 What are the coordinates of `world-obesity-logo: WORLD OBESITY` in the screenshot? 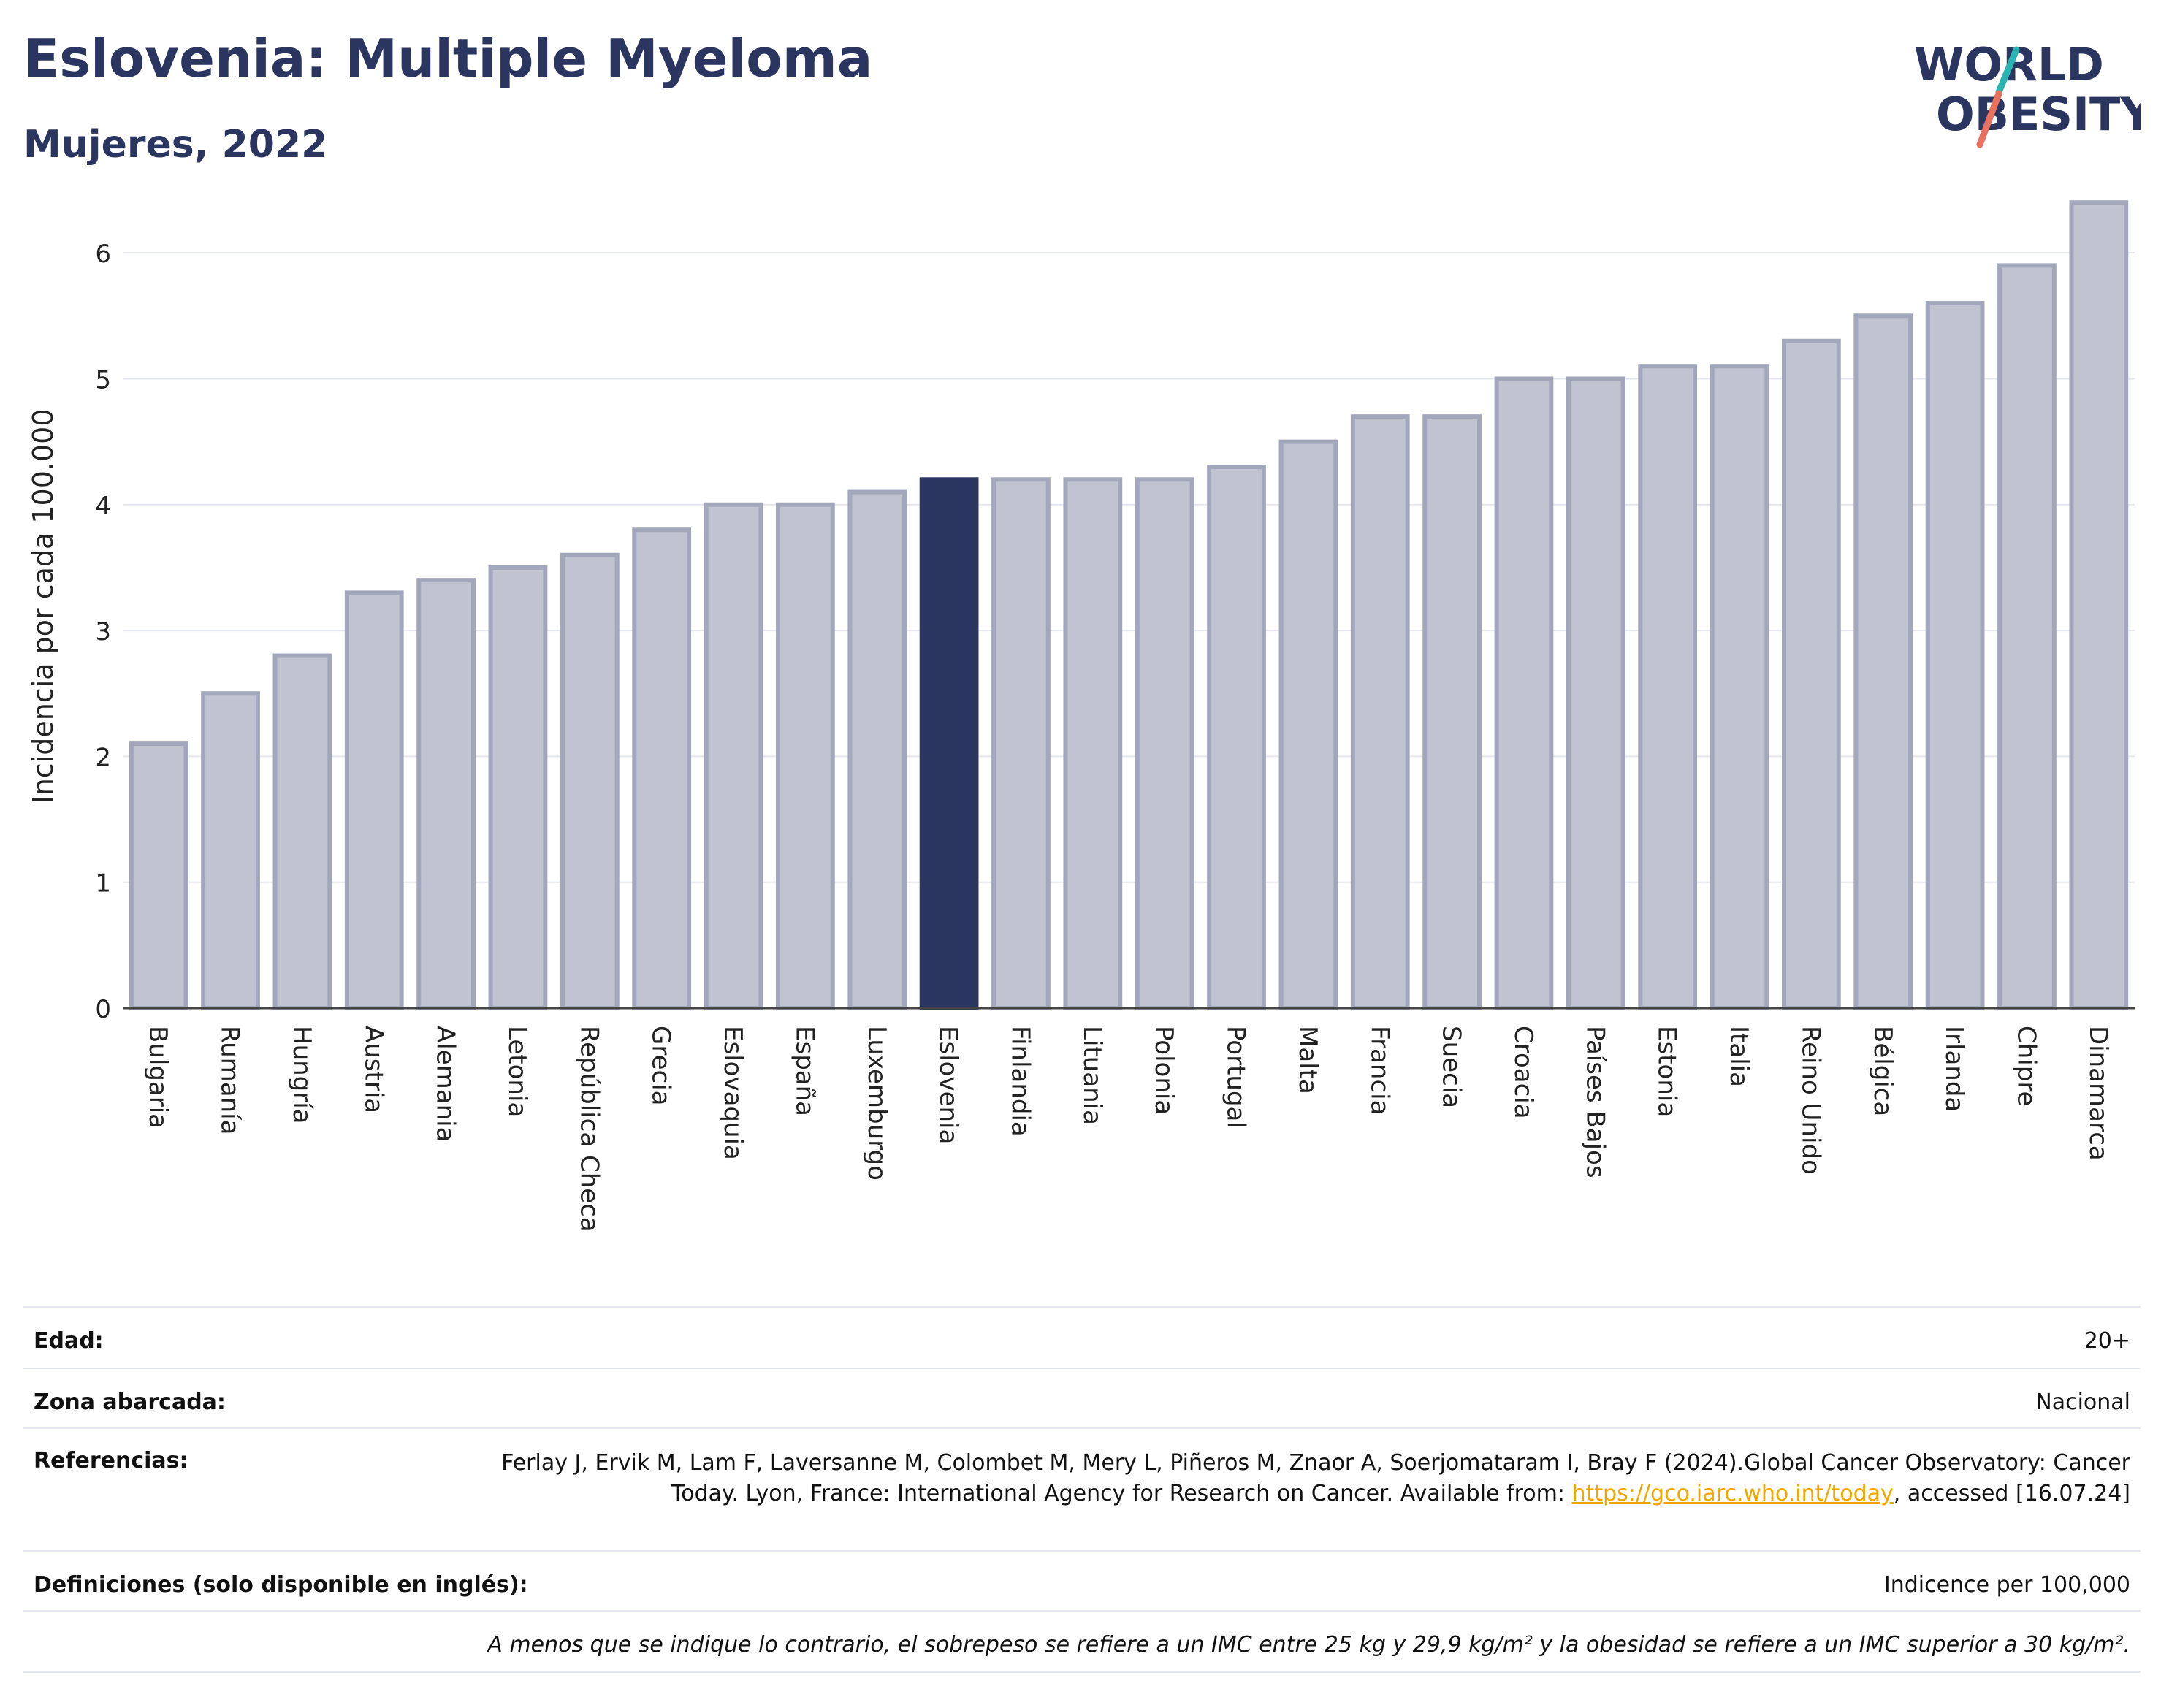 It's located at (2027, 93).